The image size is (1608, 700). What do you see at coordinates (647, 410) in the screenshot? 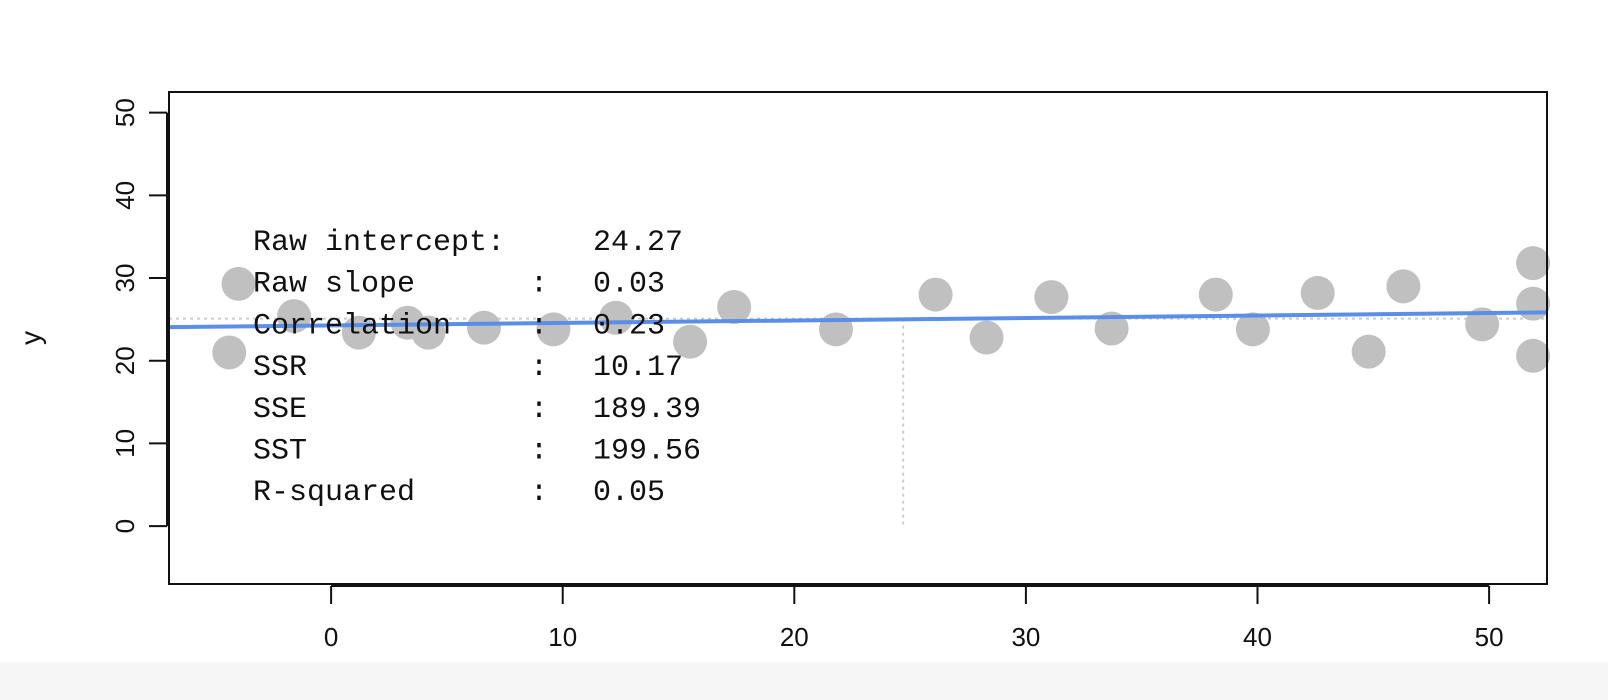
I see `stat-value: 189.39` at bounding box center [647, 410].